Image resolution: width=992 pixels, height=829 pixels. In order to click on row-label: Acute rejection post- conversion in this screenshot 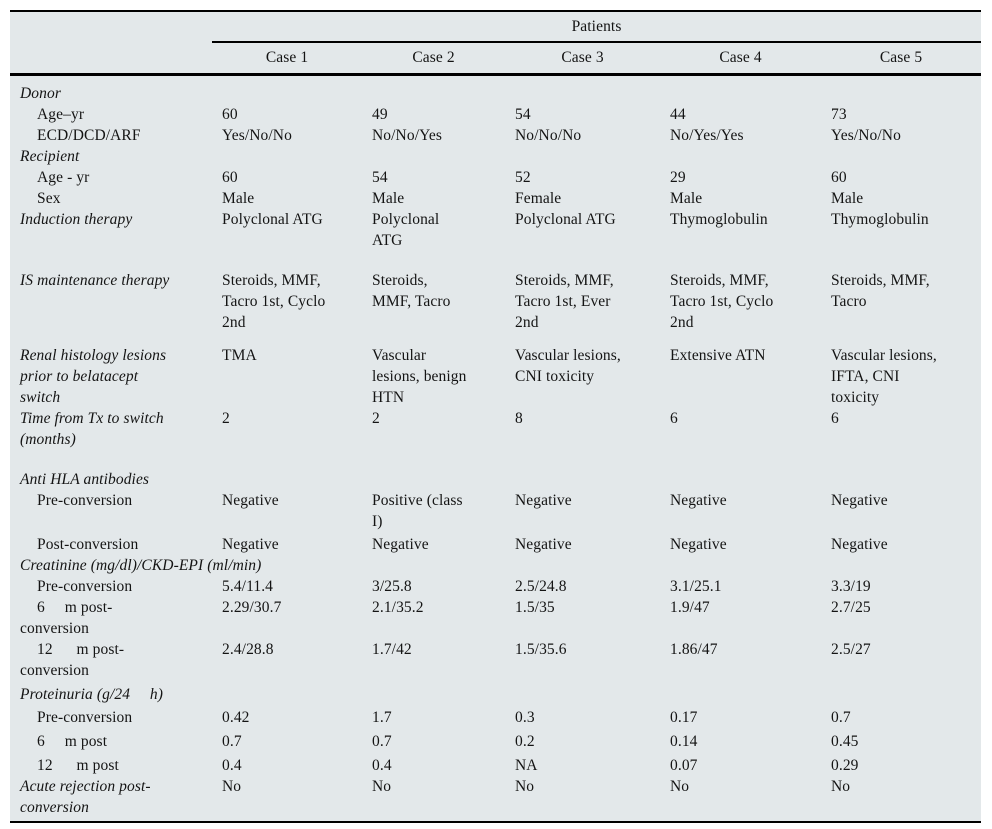, I will do `click(85, 797)`.